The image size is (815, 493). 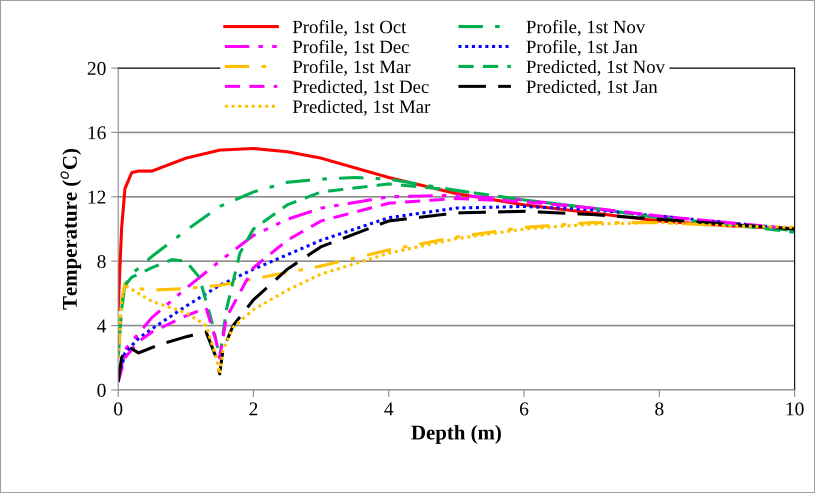 I want to click on x-axis-title: Depth (m), so click(x=456, y=434).